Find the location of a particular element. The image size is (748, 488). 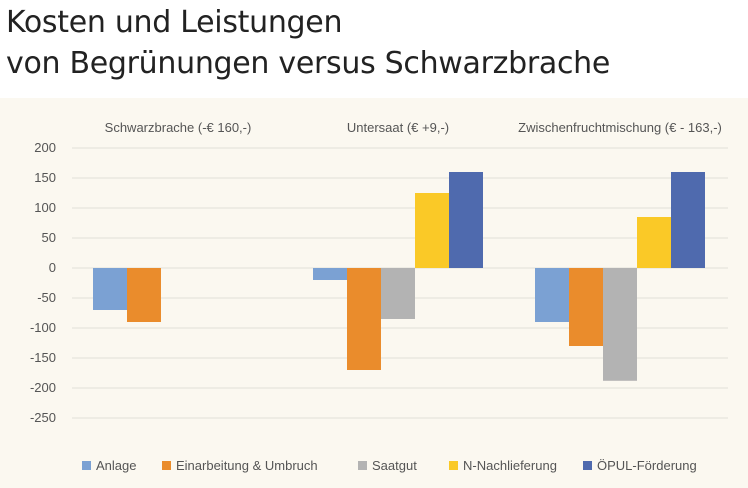

category-label: Zwischenfruchtmischung (€ - 163,-) is located at coordinates (620, 127).